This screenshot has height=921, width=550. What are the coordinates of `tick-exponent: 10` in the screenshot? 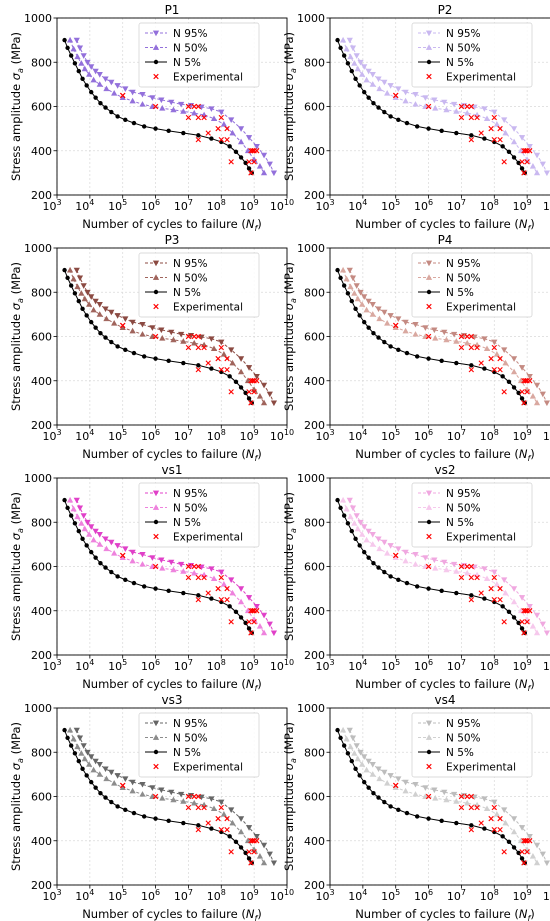 It's located at (289, 202).